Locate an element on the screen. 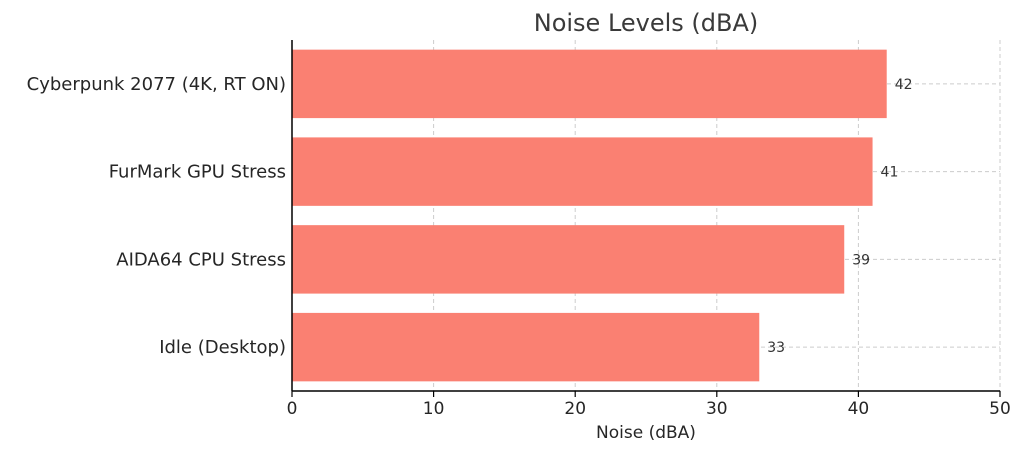 This screenshot has width=1024, height=453. value-label-2: 39 is located at coordinates (861, 260).